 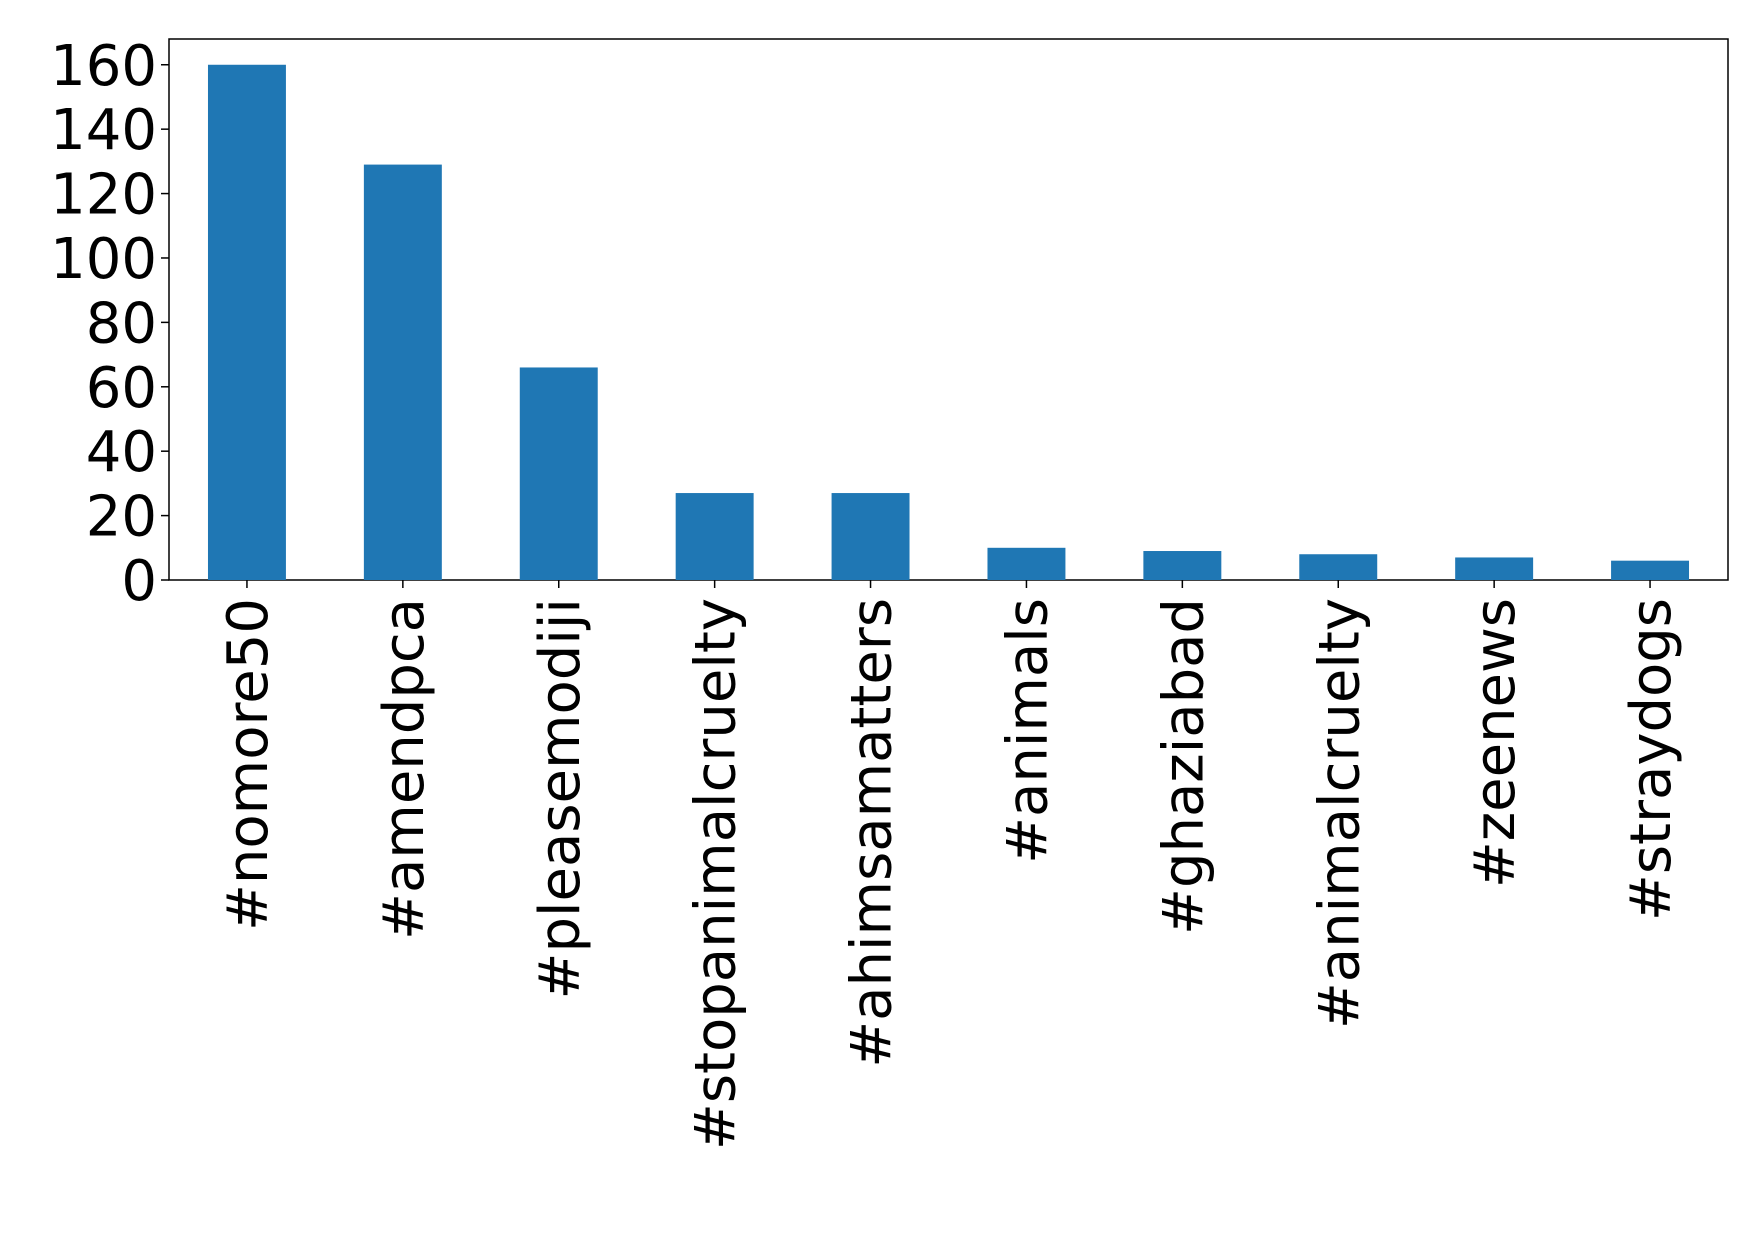 I want to click on x-tick-label: #pleasemodiji, so click(x=560, y=798).